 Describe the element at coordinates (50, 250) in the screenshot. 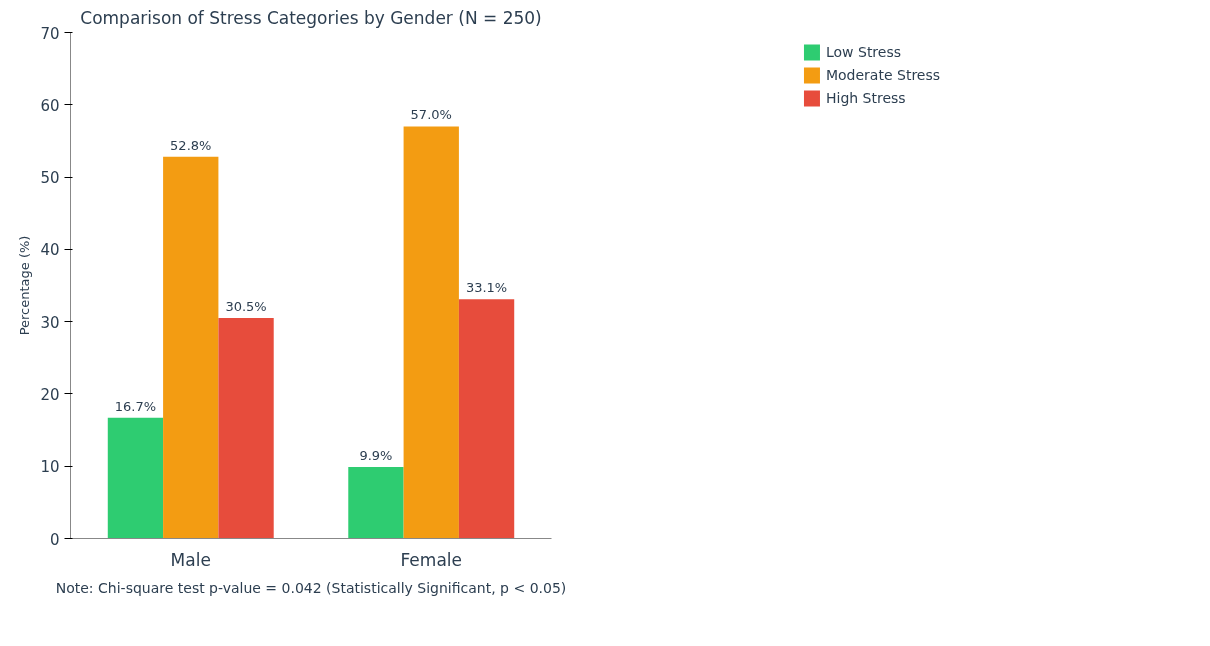

I see `y-tick-label: 40` at that location.